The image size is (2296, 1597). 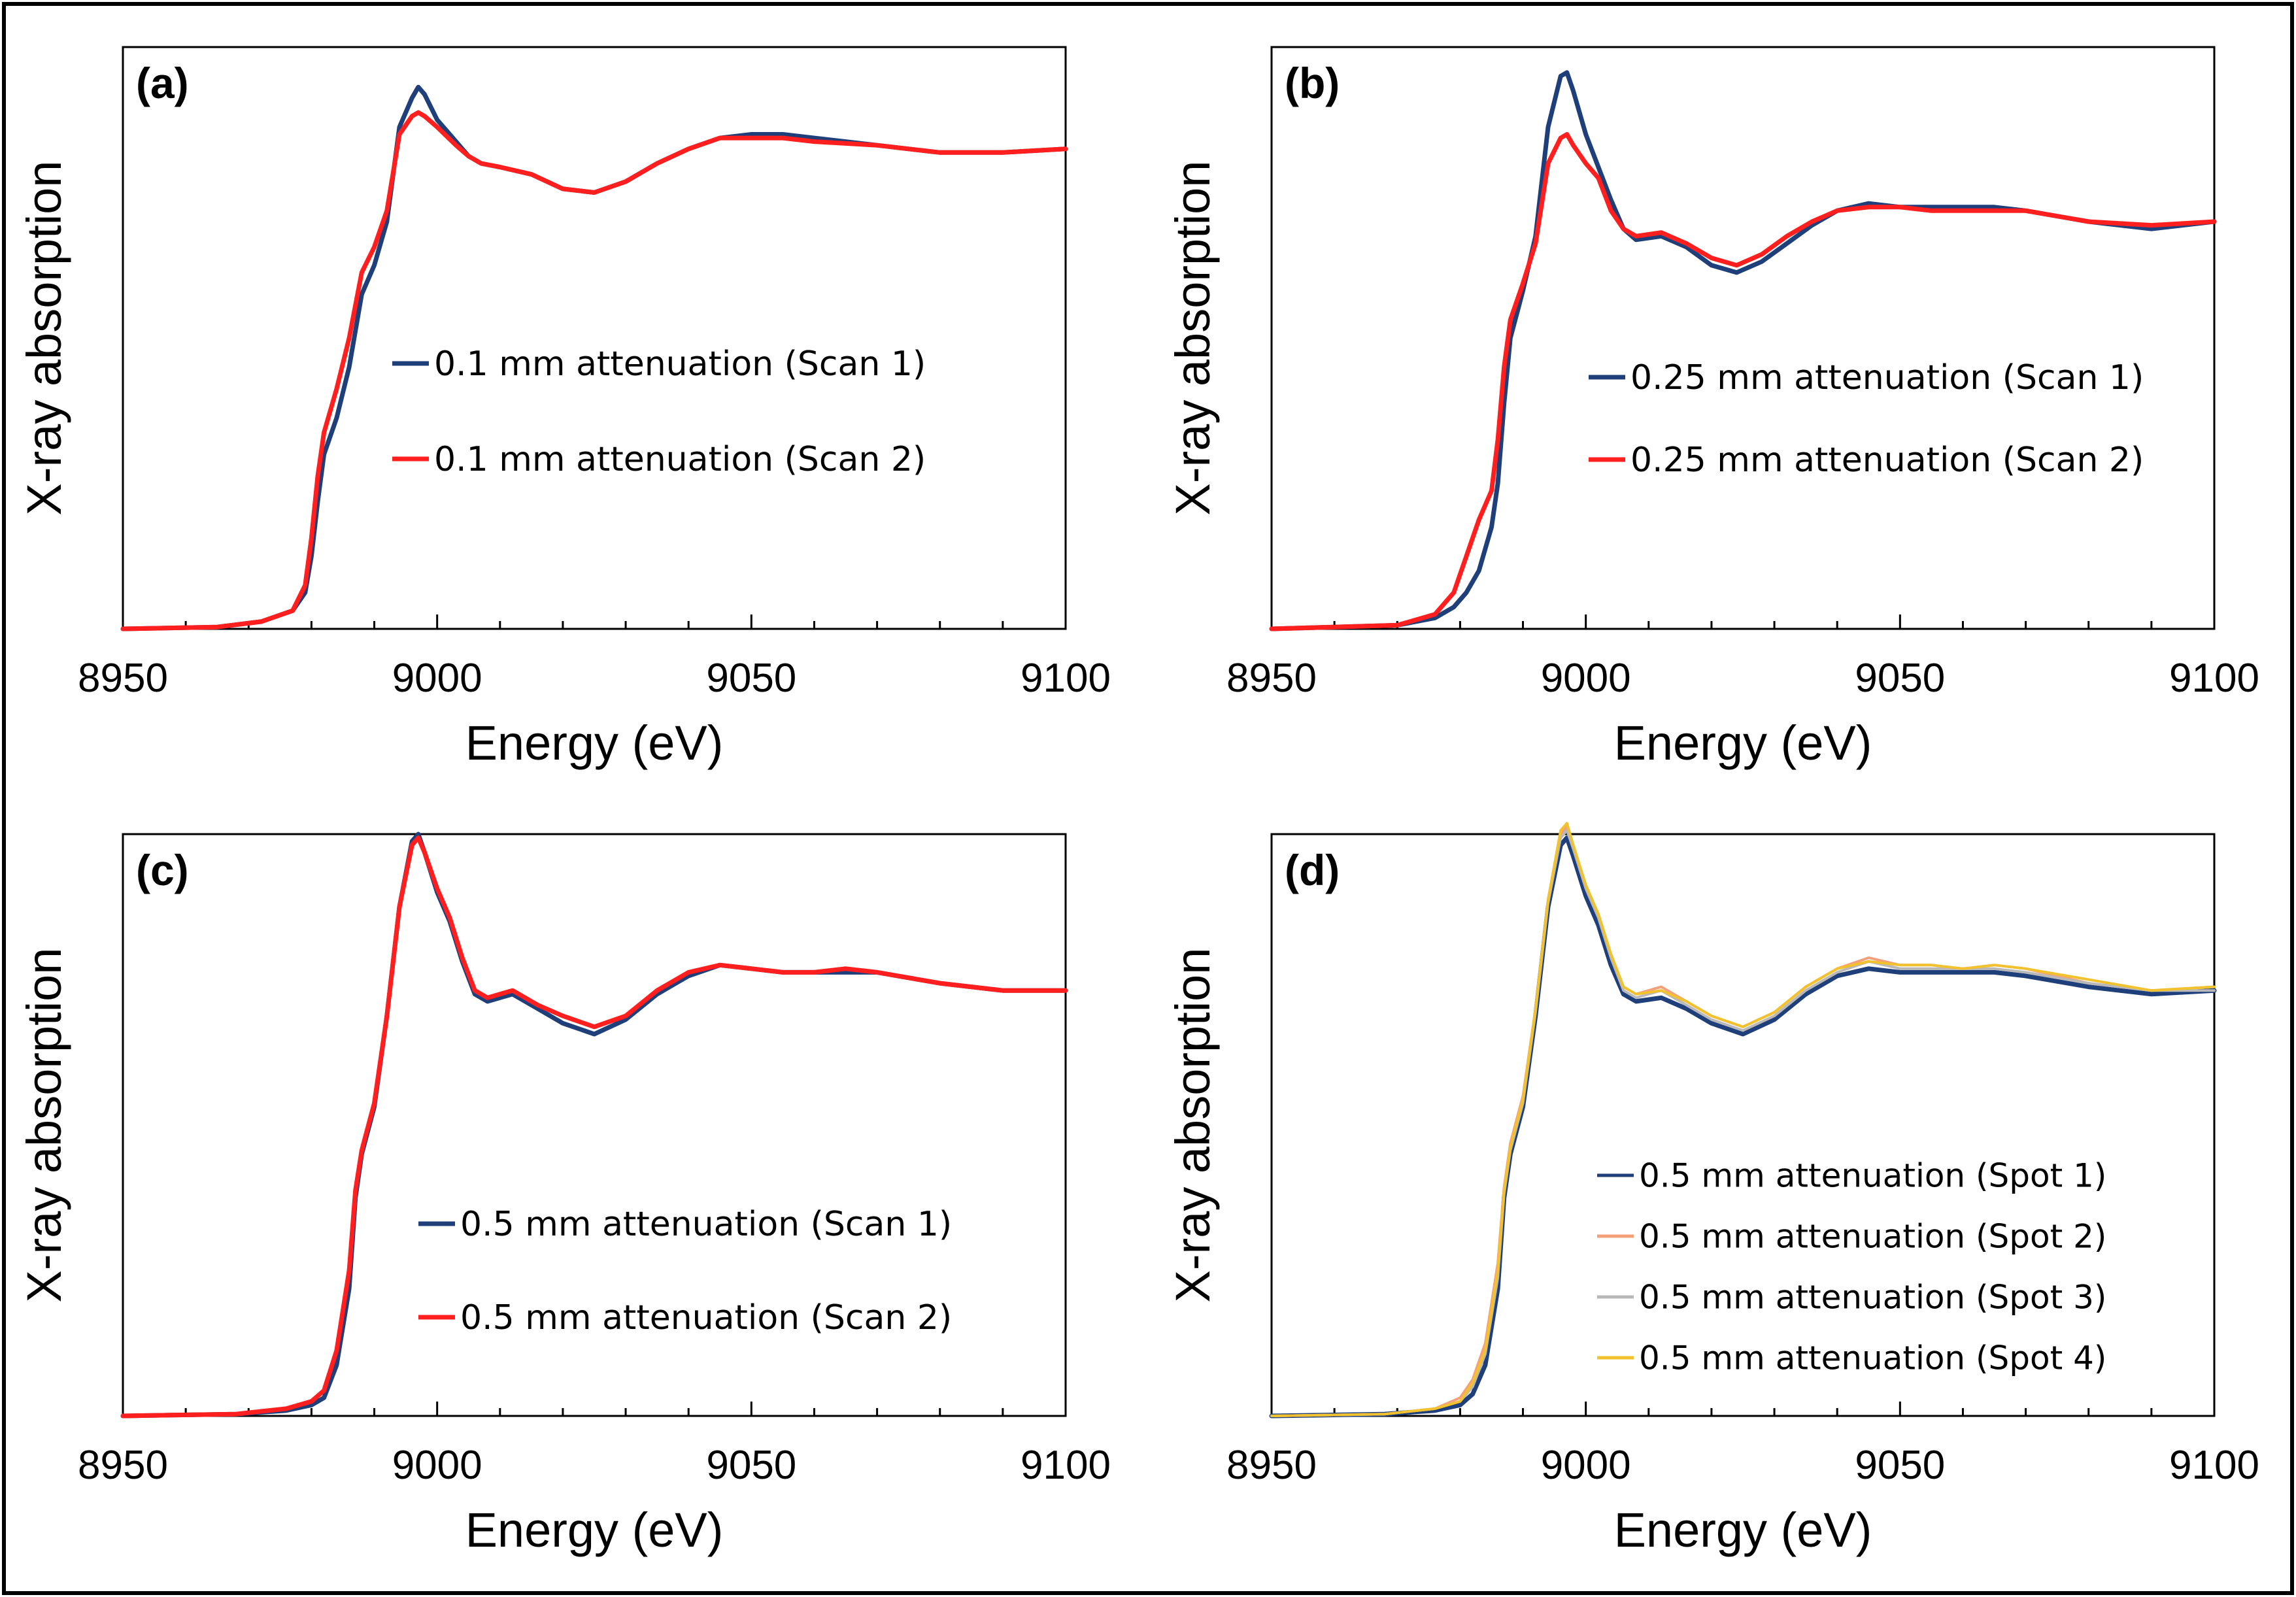 What do you see at coordinates (1873, 1358) in the screenshot?
I see `legend-entry-label: 0.5 mm attenuation (Spot 4)` at bounding box center [1873, 1358].